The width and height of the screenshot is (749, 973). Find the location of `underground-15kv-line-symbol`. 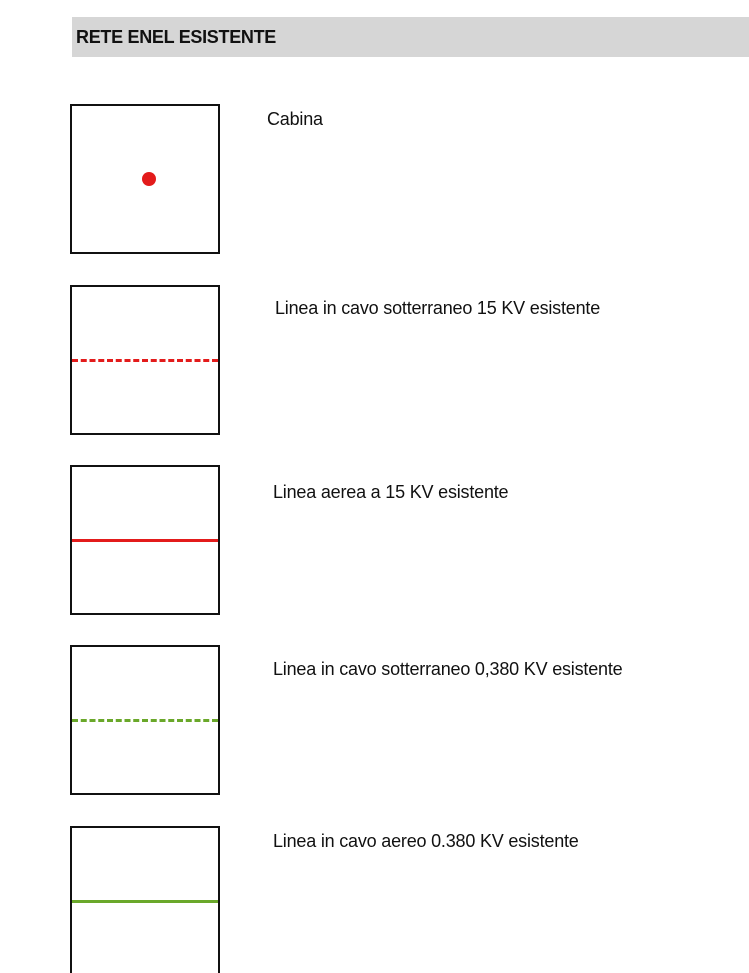

underground-15kv-line-symbol is located at coordinates (145, 360).